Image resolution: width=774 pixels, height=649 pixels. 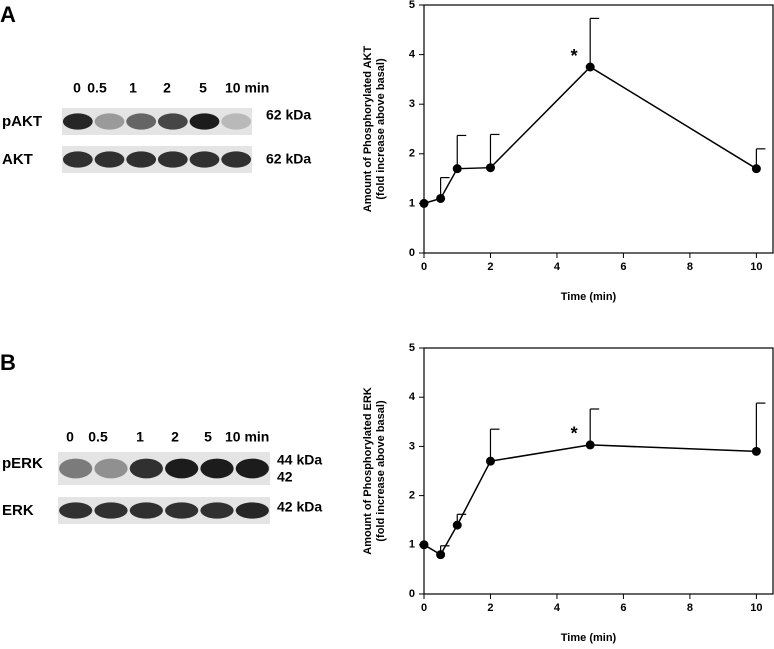 What do you see at coordinates (690, 608) in the screenshot?
I see `x-tick-label: 8` at bounding box center [690, 608].